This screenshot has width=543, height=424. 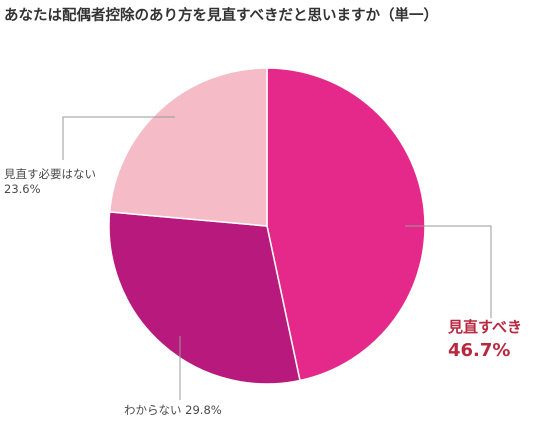 What do you see at coordinates (221, 15) in the screenshot?
I see `chart-title: あなたは配偶者控除のあり方を見直すべきだと思いますか（単一）` at bounding box center [221, 15].